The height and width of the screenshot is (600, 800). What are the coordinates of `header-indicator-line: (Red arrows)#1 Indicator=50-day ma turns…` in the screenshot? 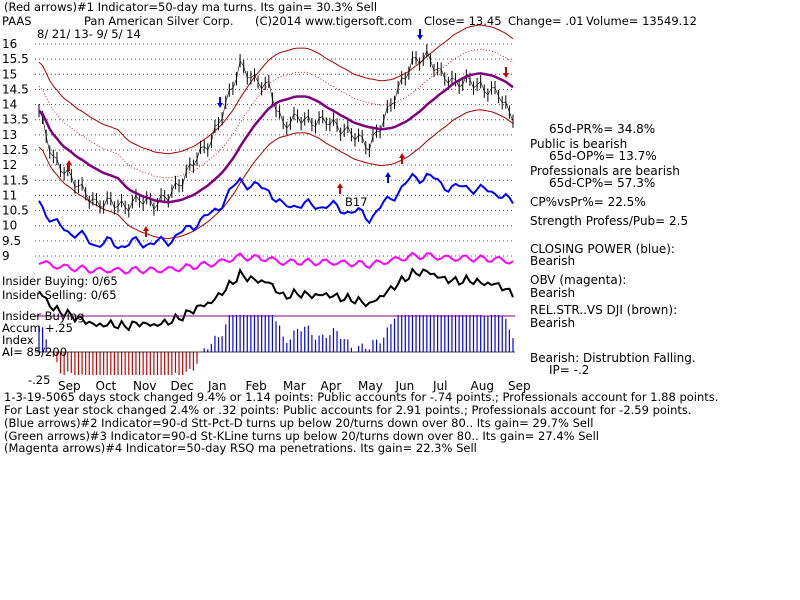 It's located at (191, 7).